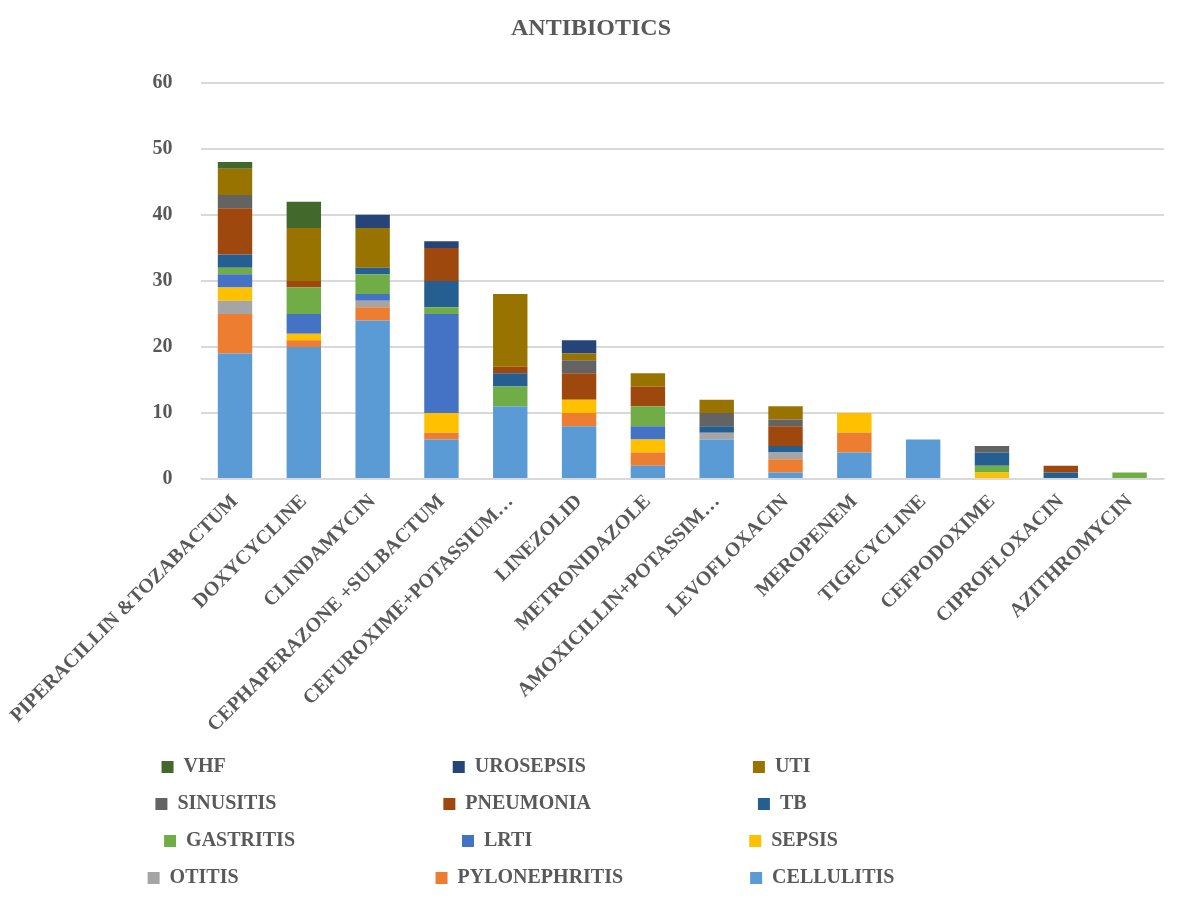  I want to click on y-tick-label: 50, so click(162, 147).